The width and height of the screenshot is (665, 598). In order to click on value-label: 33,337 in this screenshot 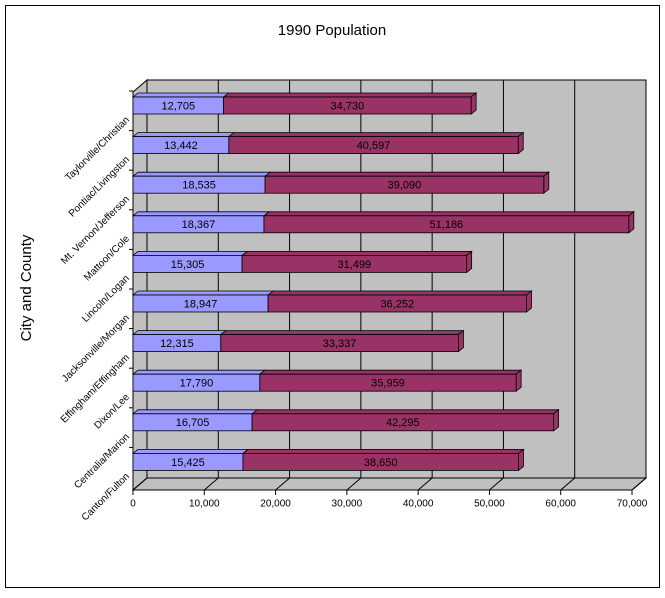, I will do `click(340, 344)`.